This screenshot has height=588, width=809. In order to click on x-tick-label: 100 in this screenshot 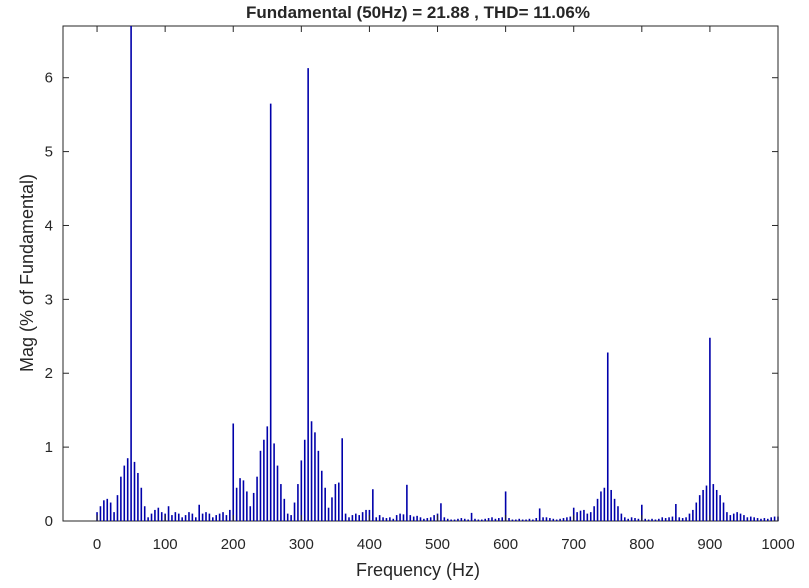, I will do `click(165, 544)`.